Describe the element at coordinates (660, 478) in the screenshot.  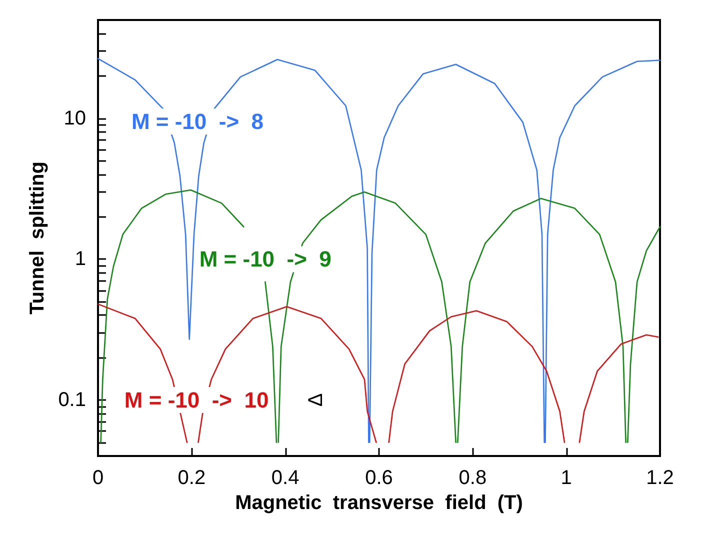
I see `x-tick-label: 1.2` at that location.